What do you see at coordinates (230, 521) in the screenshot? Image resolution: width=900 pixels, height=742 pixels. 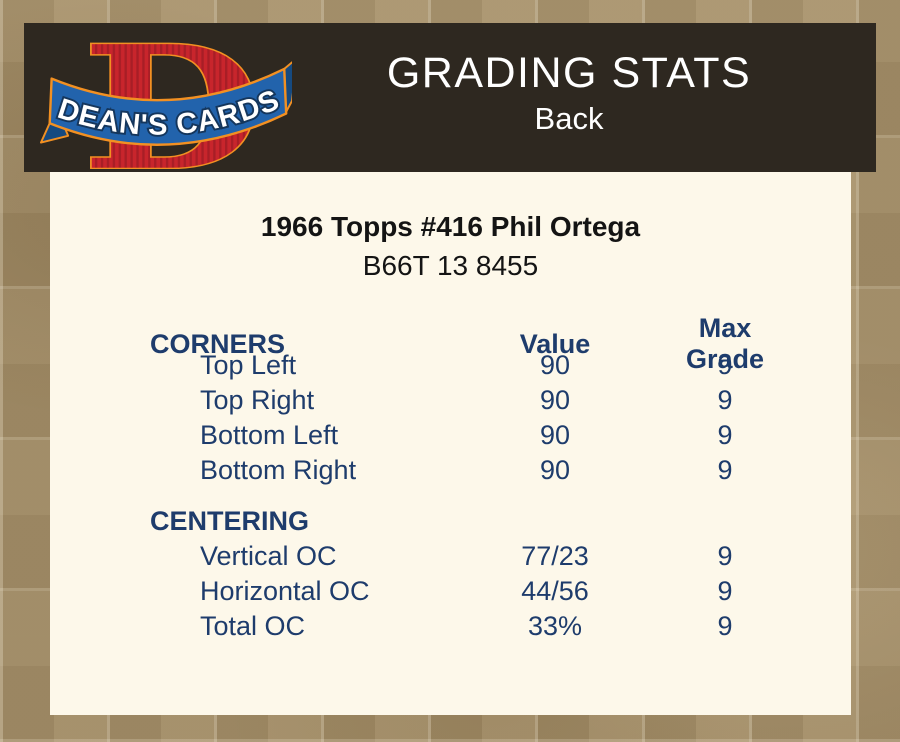 I see `section-label-centering: CENTERING` at bounding box center [230, 521].